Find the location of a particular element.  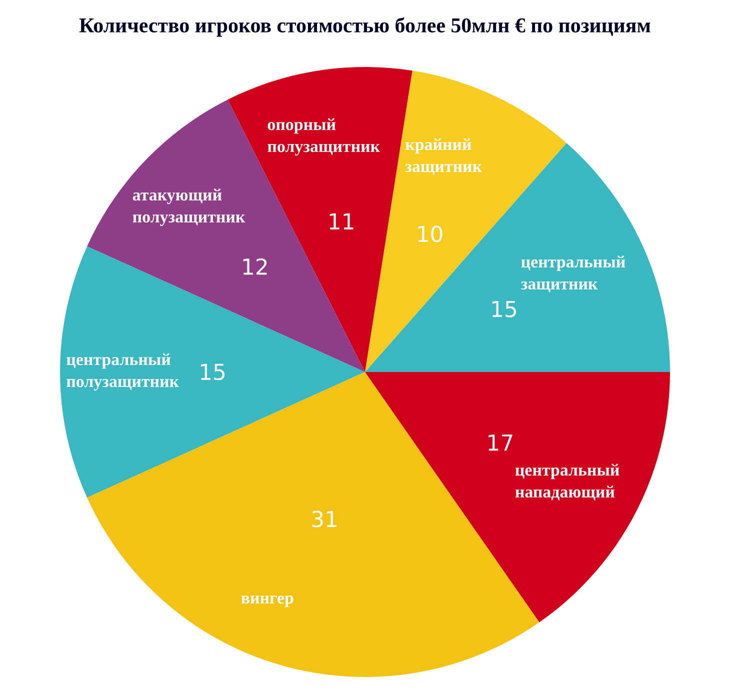

chart-title: Количество игроков стоимостью более 50млн € по позициям is located at coordinates (364, 27).